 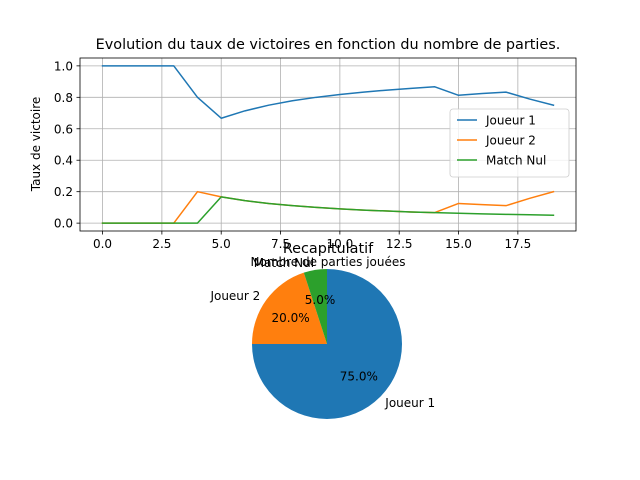 What do you see at coordinates (516, 161) in the screenshot?
I see `legend-label: Match Nul` at bounding box center [516, 161].